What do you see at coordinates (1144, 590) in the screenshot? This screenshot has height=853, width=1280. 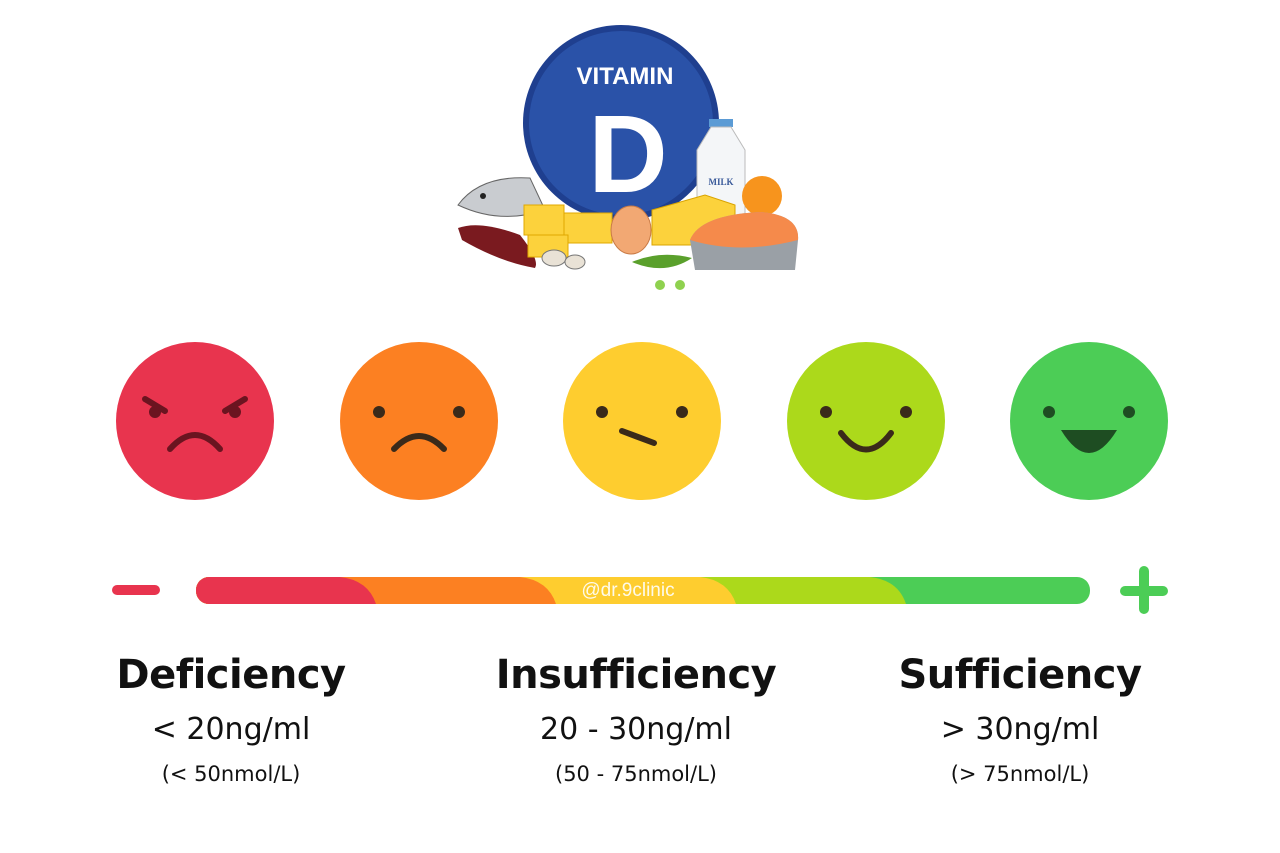 I see `plus-icon` at bounding box center [1144, 590].